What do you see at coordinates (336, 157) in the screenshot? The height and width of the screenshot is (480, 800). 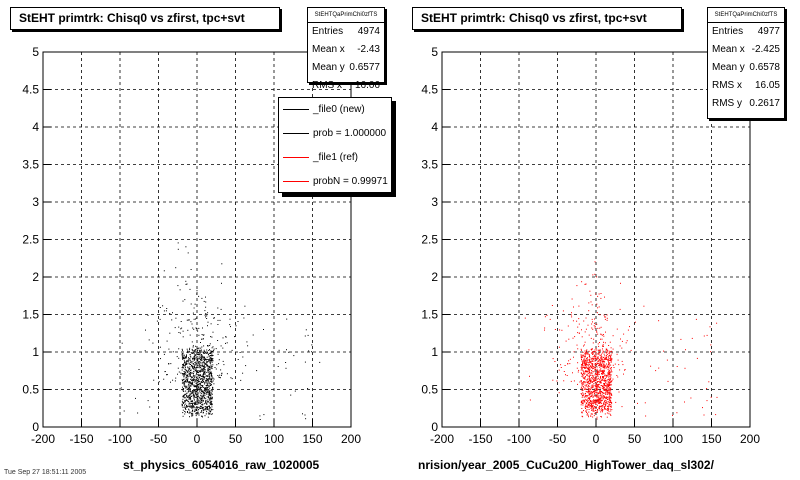 I see `legend-label: _file1 (ref)` at bounding box center [336, 157].